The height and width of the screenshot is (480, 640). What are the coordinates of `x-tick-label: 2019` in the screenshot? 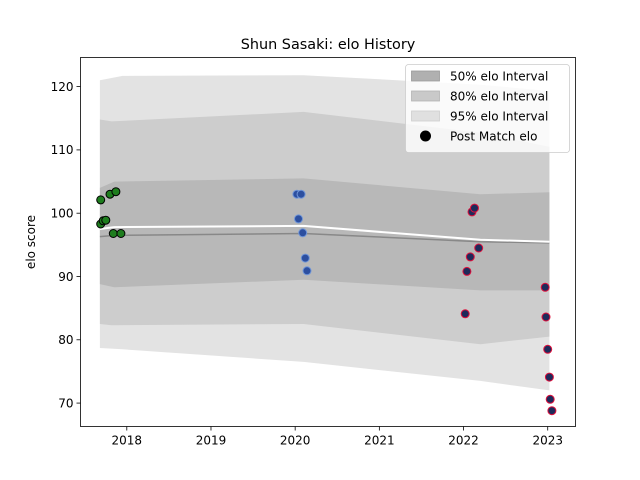 It's located at (211, 441).